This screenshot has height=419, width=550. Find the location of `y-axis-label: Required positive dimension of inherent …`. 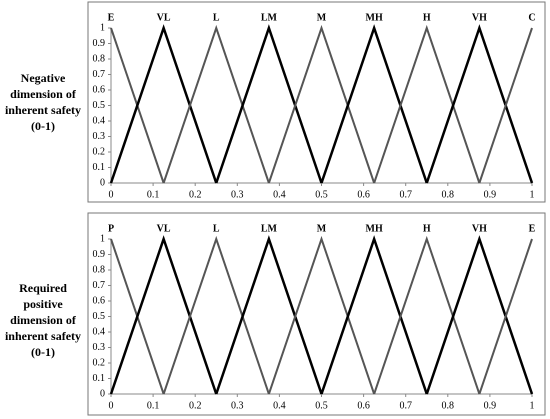

y-axis-label: Required positive dimension of inherent … is located at coordinates (43, 320).